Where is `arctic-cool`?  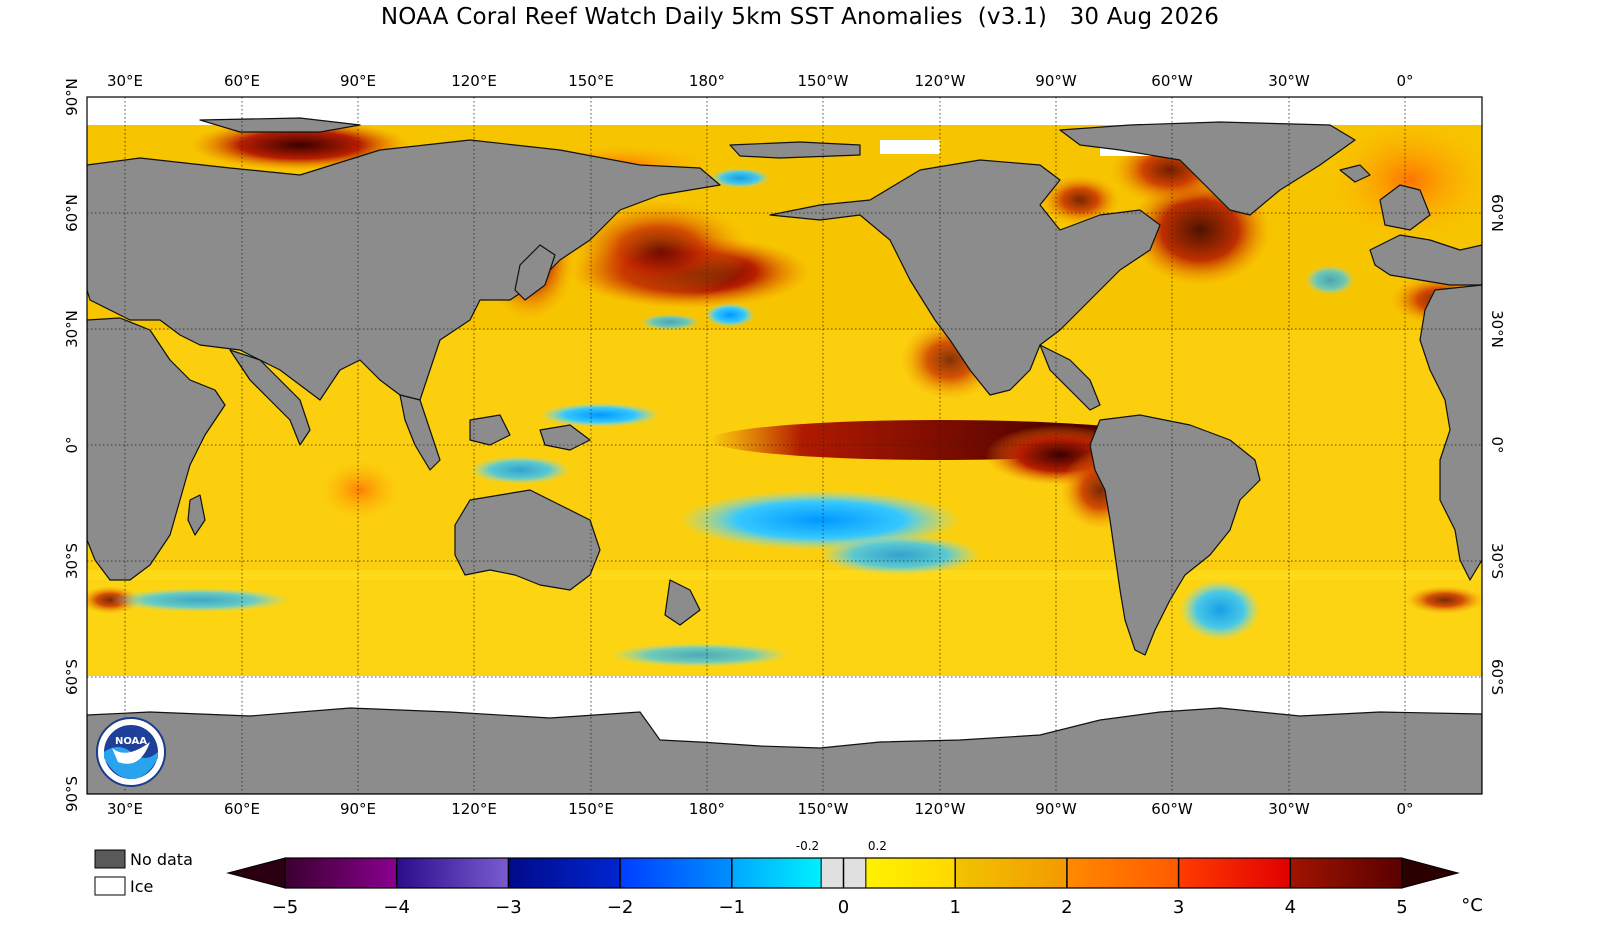
arctic-cool is located at coordinates (740, 178).